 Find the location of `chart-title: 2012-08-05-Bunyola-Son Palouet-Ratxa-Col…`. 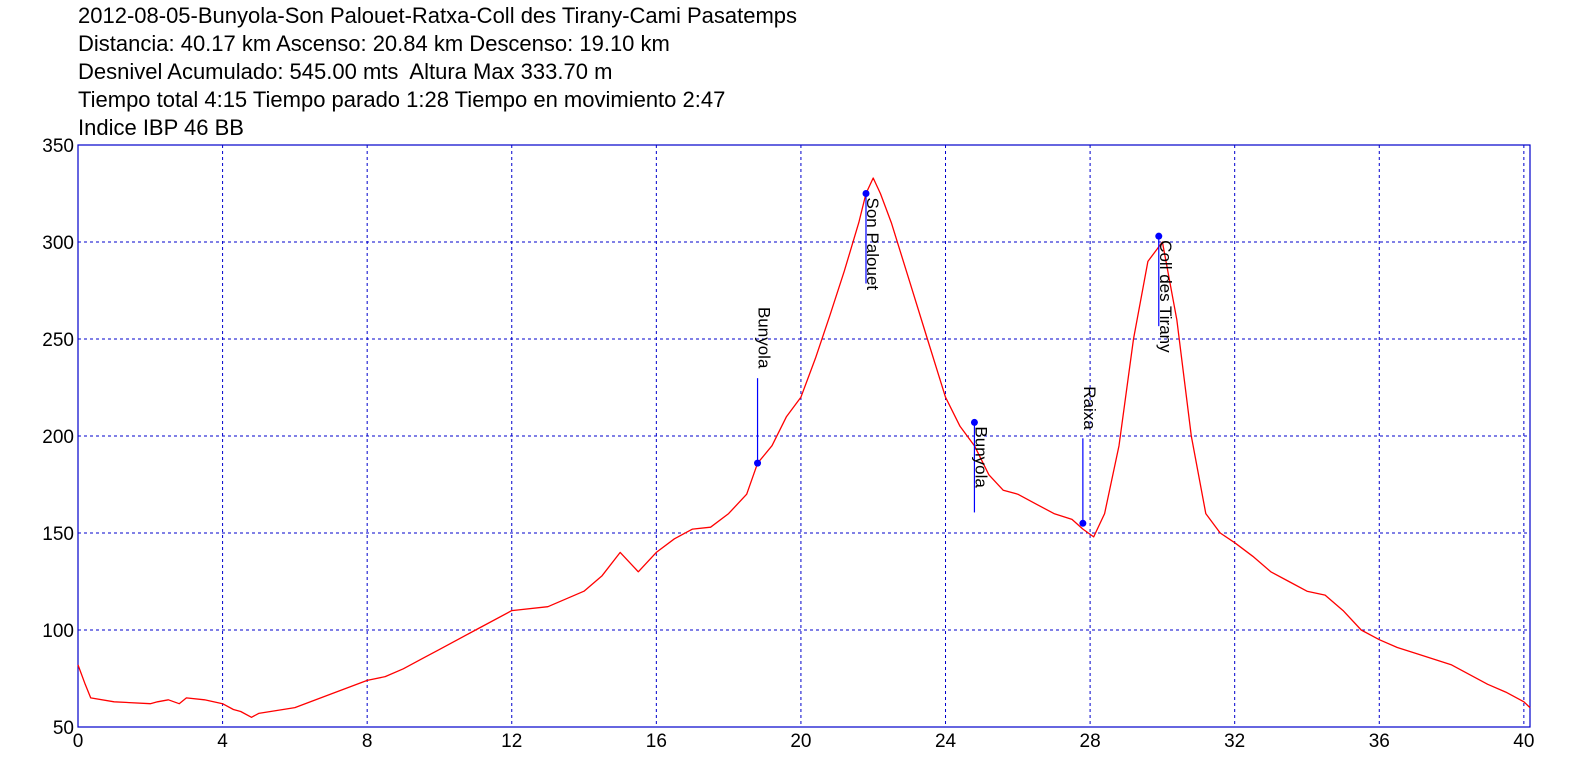

chart-title: 2012-08-05-Bunyola-Son Palouet-Ratxa-Col… is located at coordinates (438, 15).